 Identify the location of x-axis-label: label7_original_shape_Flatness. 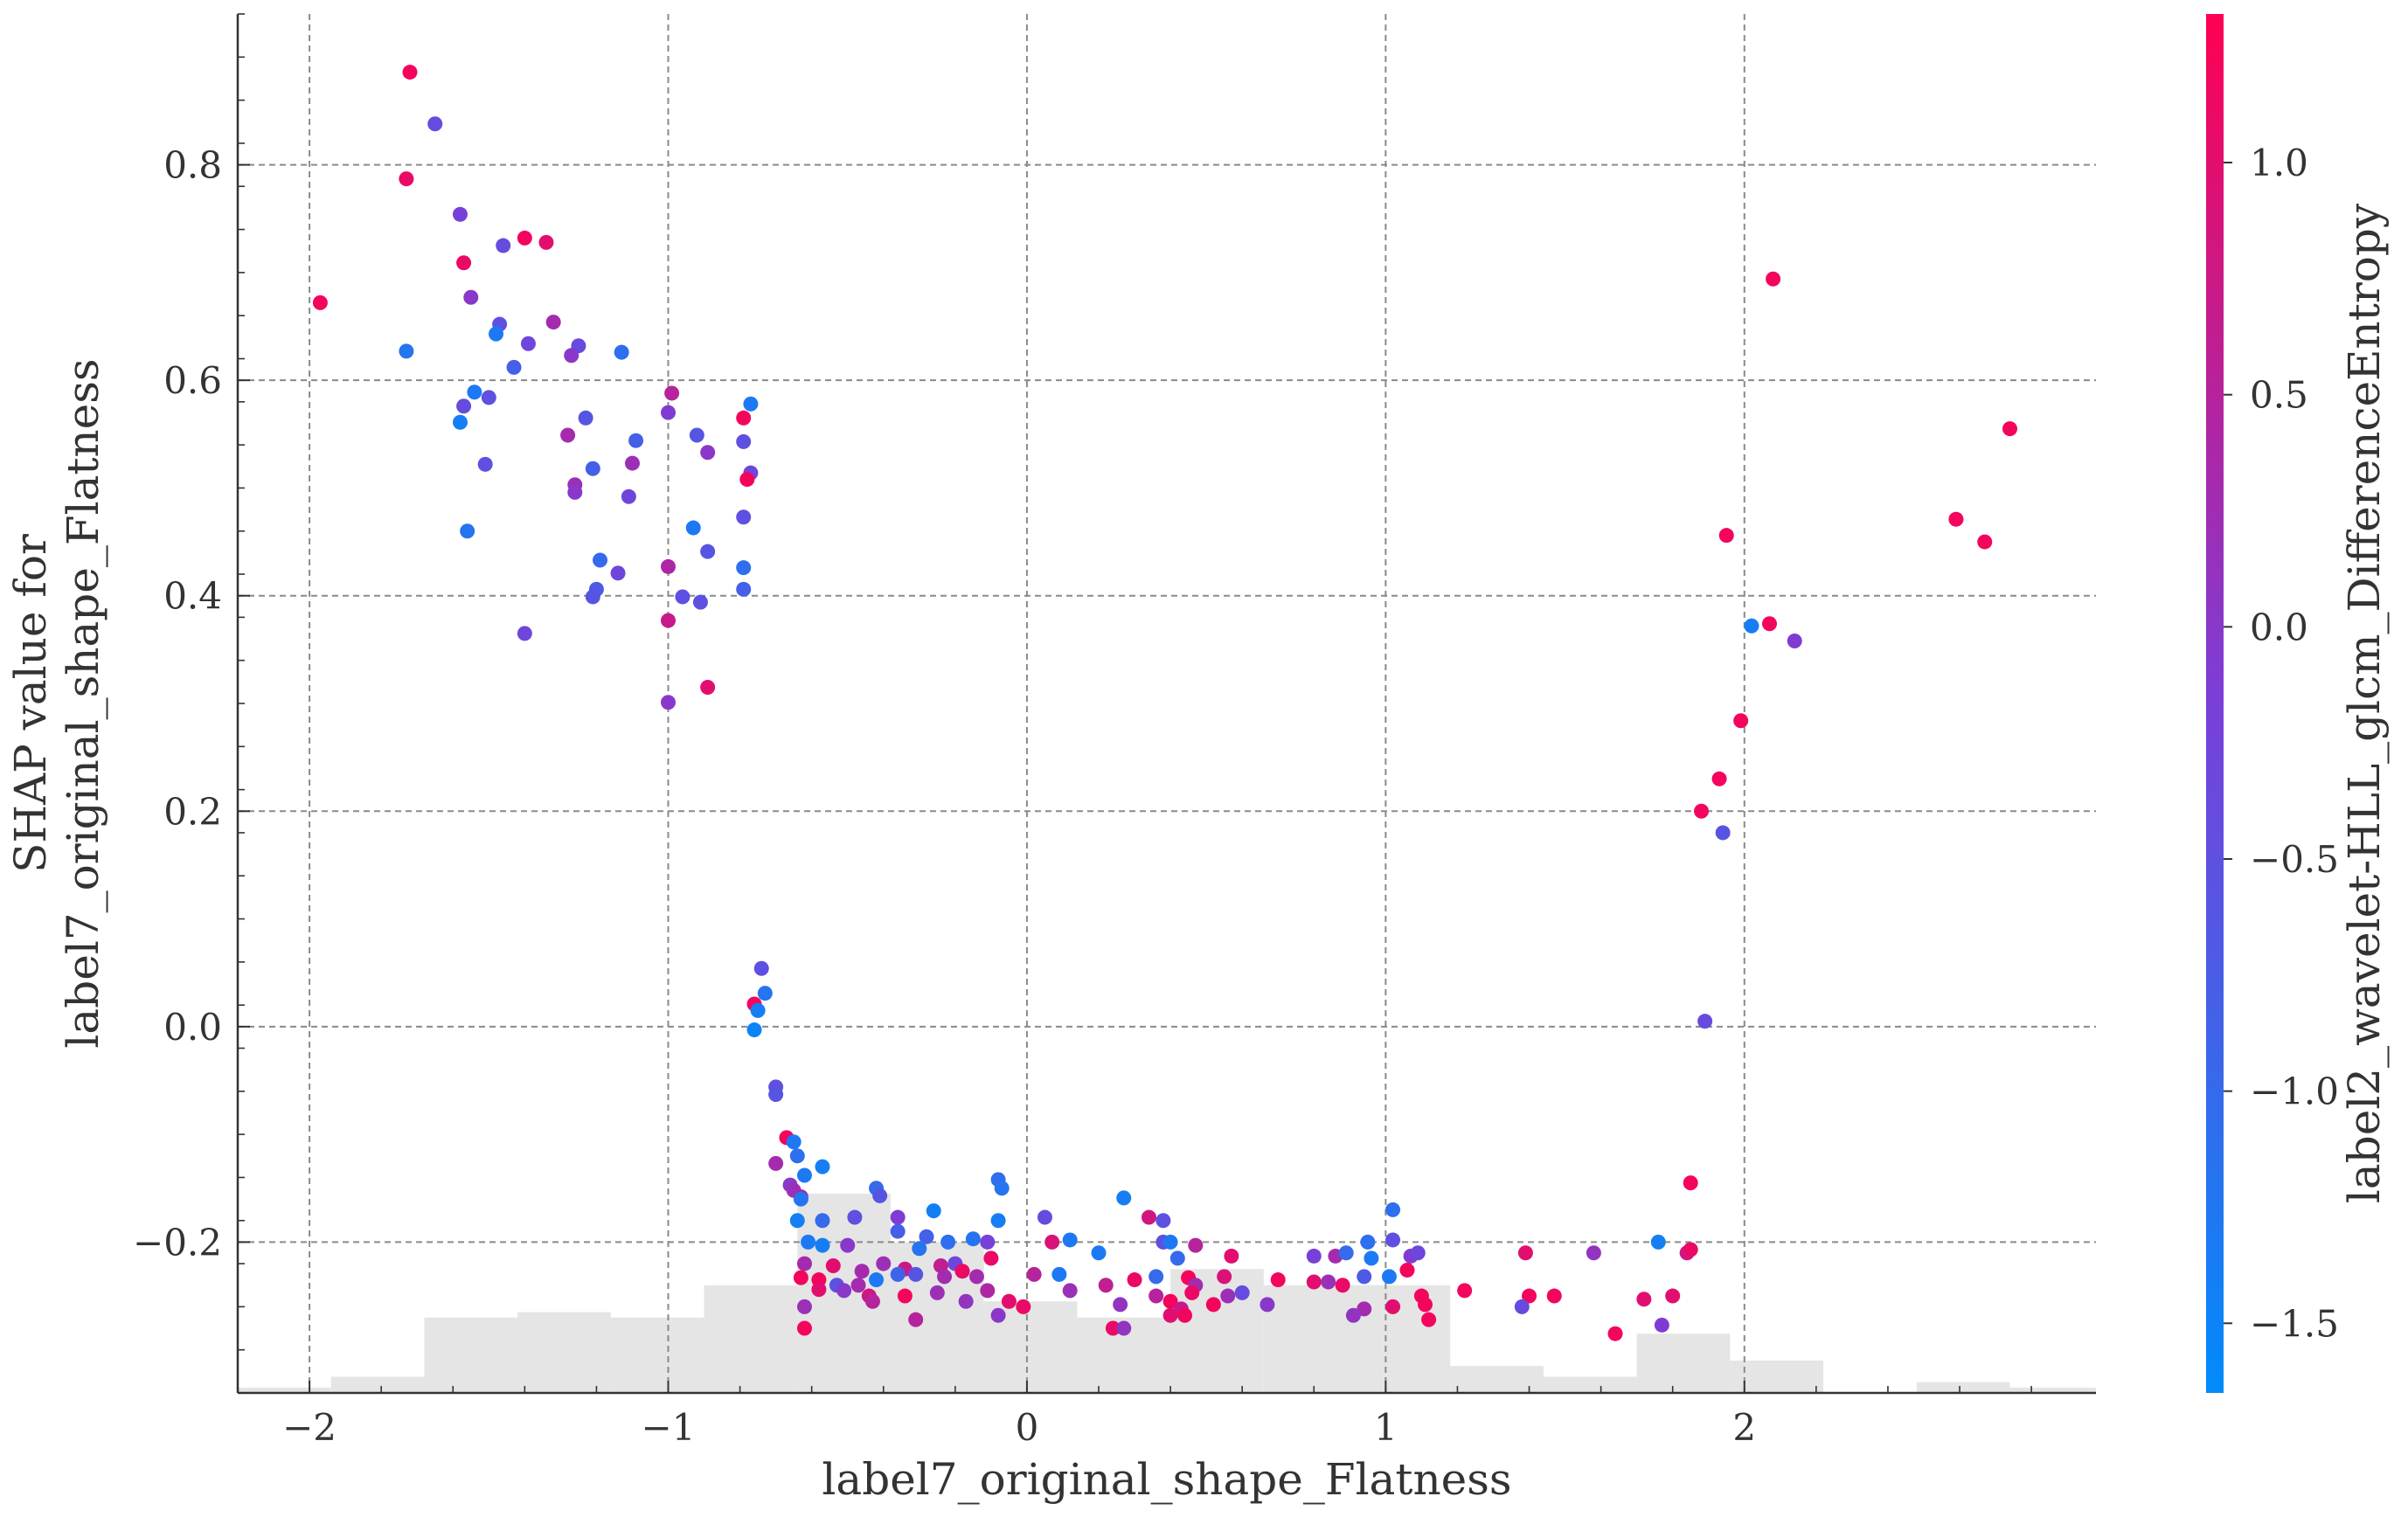
(1166, 1479).